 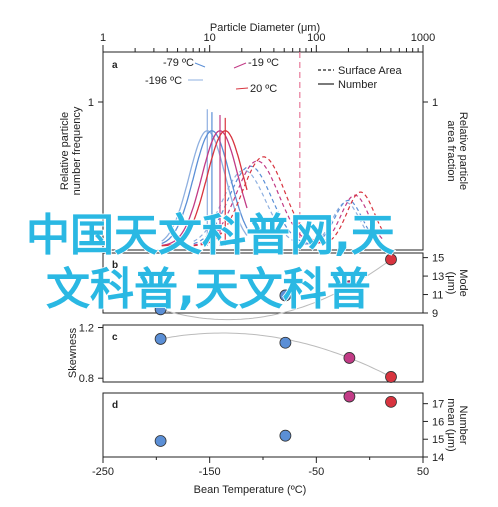 What do you see at coordinates (357, 85) in the screenshot?
I see `legend-number: Number` at bounding box center [357, 85].